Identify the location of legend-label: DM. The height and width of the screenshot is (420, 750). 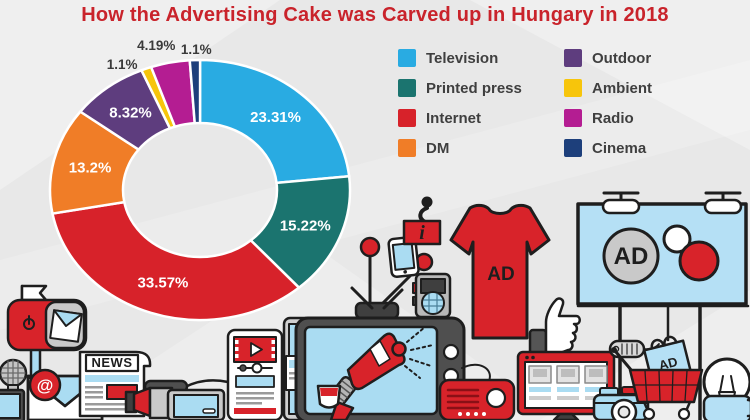
(438, 148).